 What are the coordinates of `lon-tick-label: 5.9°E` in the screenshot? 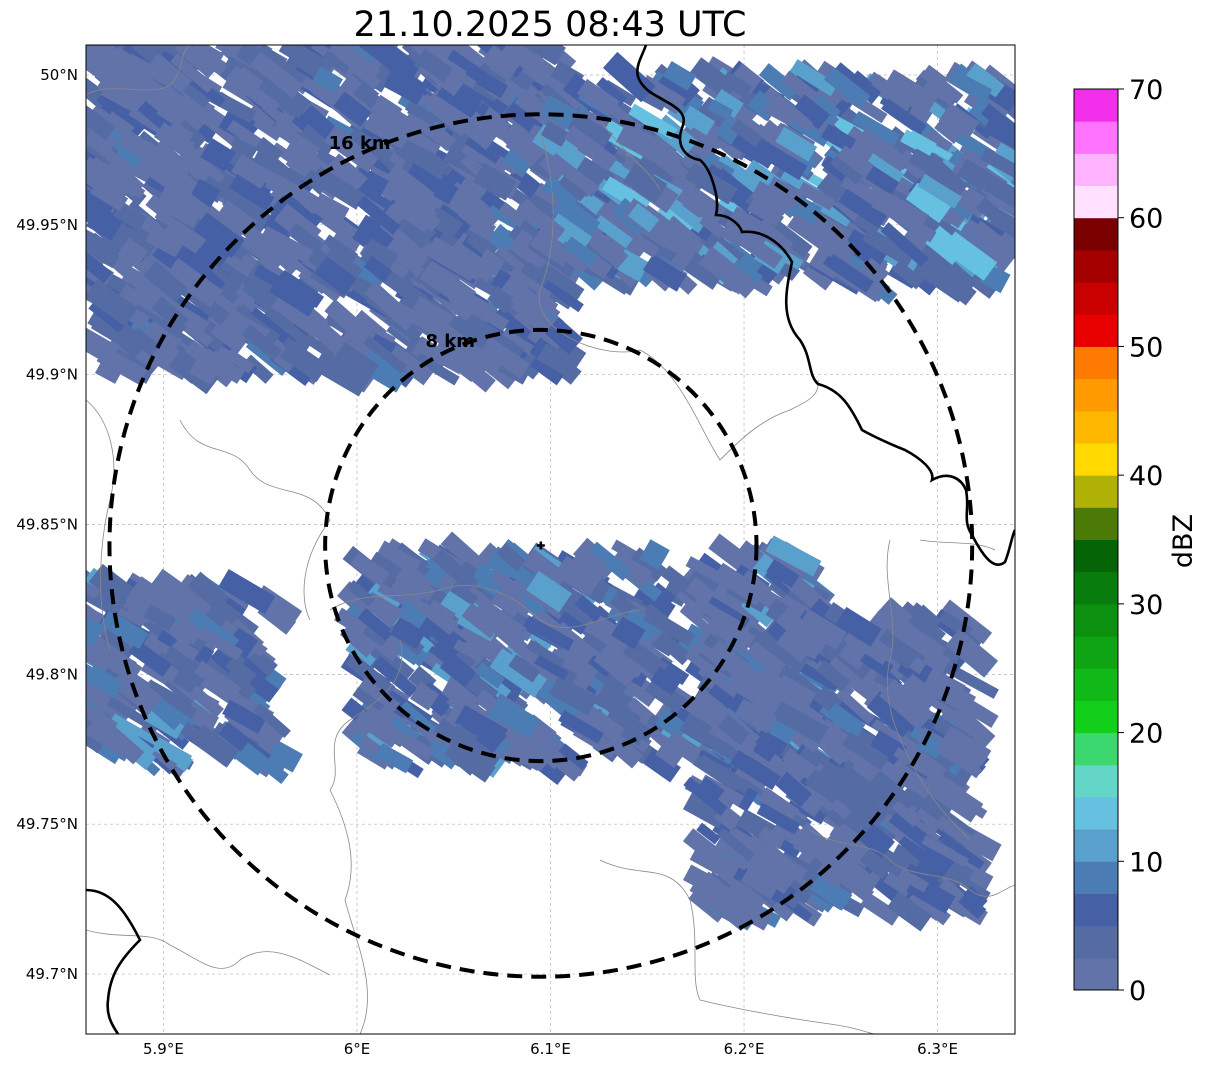 It's located at (163, 1049).